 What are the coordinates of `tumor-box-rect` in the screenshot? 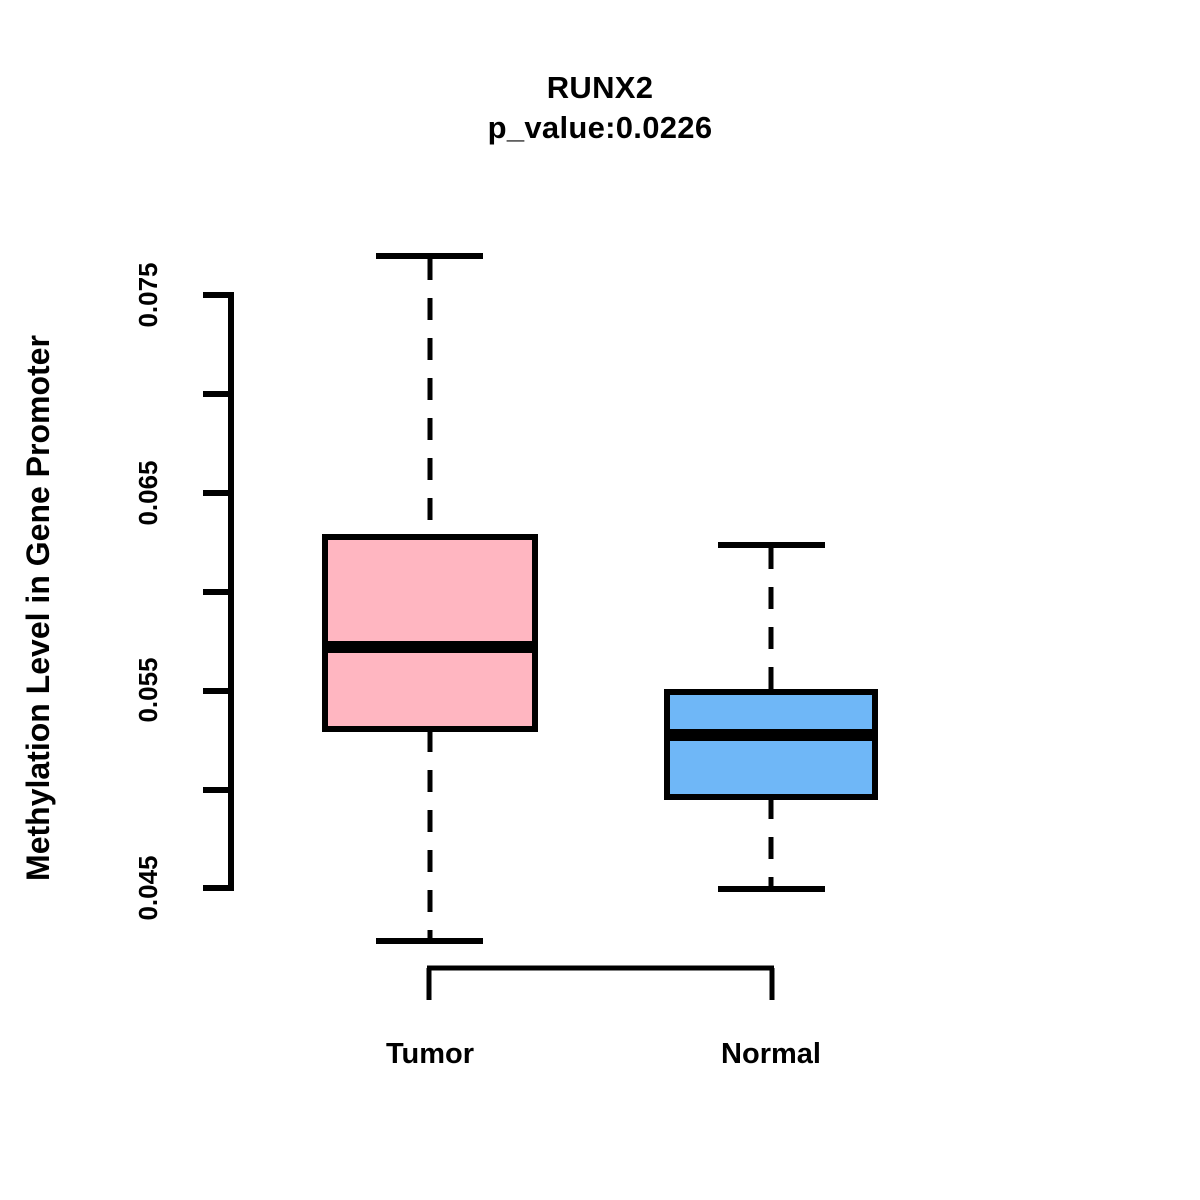 It's located at (430, 633).